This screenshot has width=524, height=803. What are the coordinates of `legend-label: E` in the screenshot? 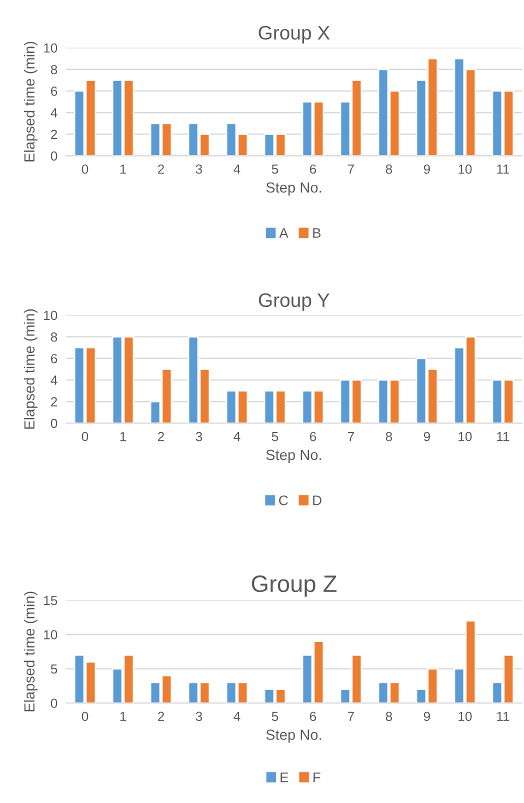 It's located at (284, 777).